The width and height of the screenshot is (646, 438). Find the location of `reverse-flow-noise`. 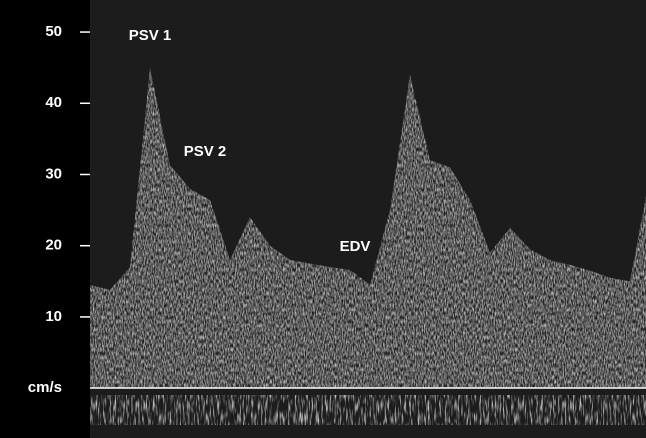

reverse-flow-noise is located at coordinates (368, 410).